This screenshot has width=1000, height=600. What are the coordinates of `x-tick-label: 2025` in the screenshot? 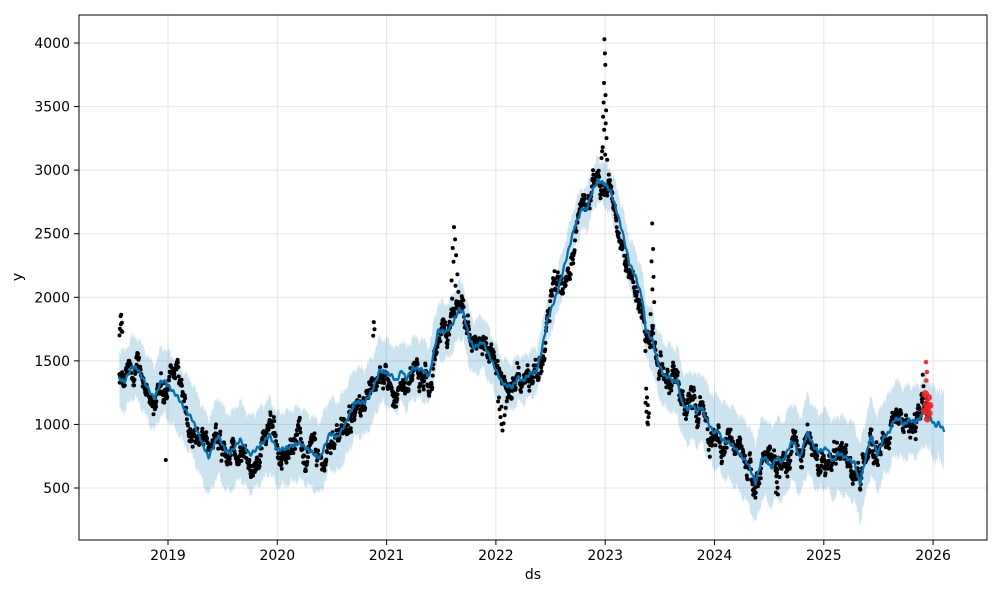 It's located at (824, 556).